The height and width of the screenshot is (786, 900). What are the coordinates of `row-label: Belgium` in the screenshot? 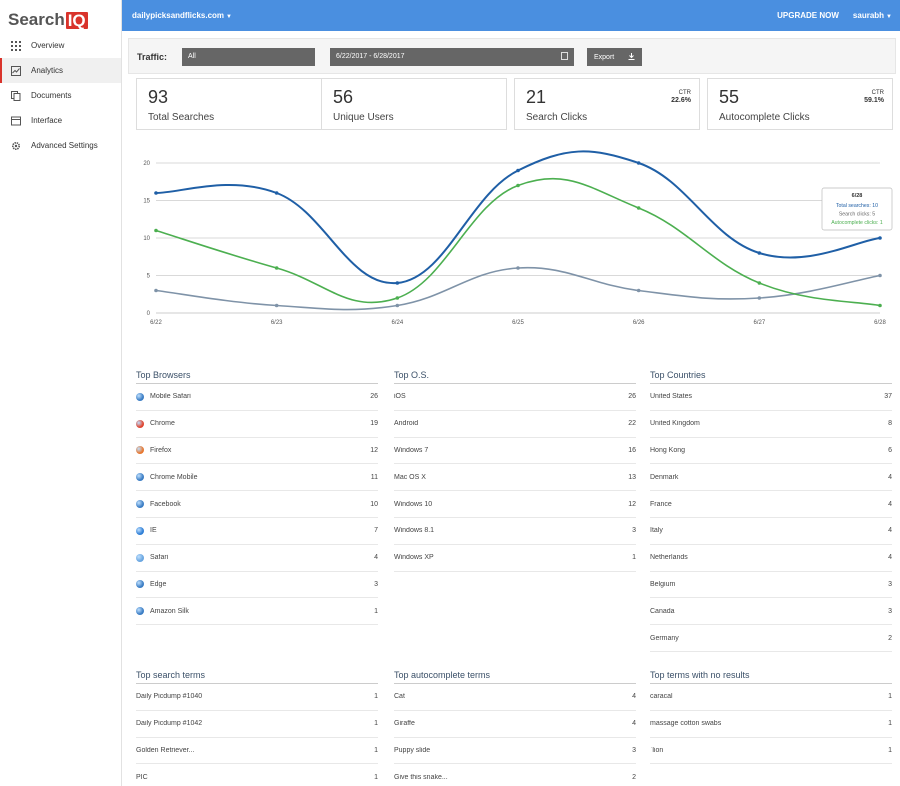 It's located at (663, 584).